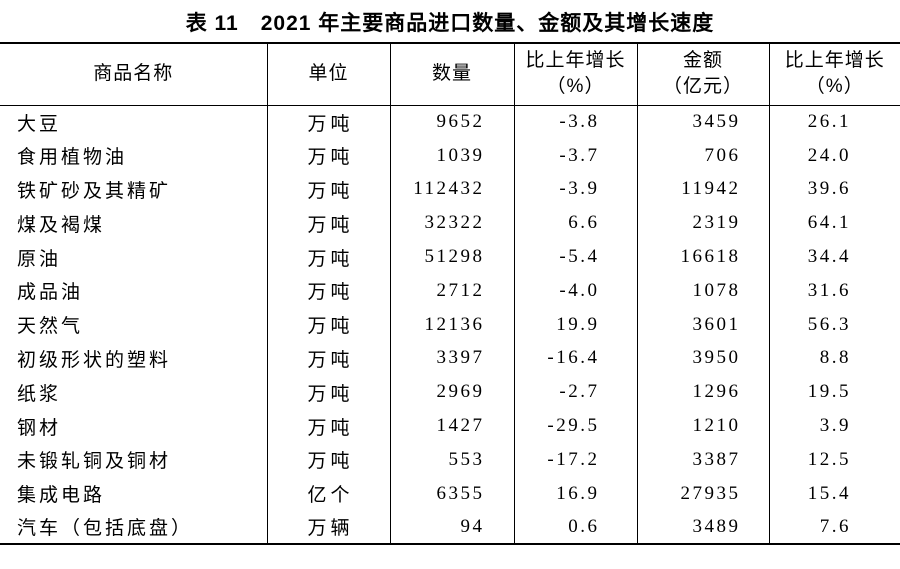  Describe the element at coordinates (328, 493) in the screenshot. I see `unit-cell: 亿个` at that location.